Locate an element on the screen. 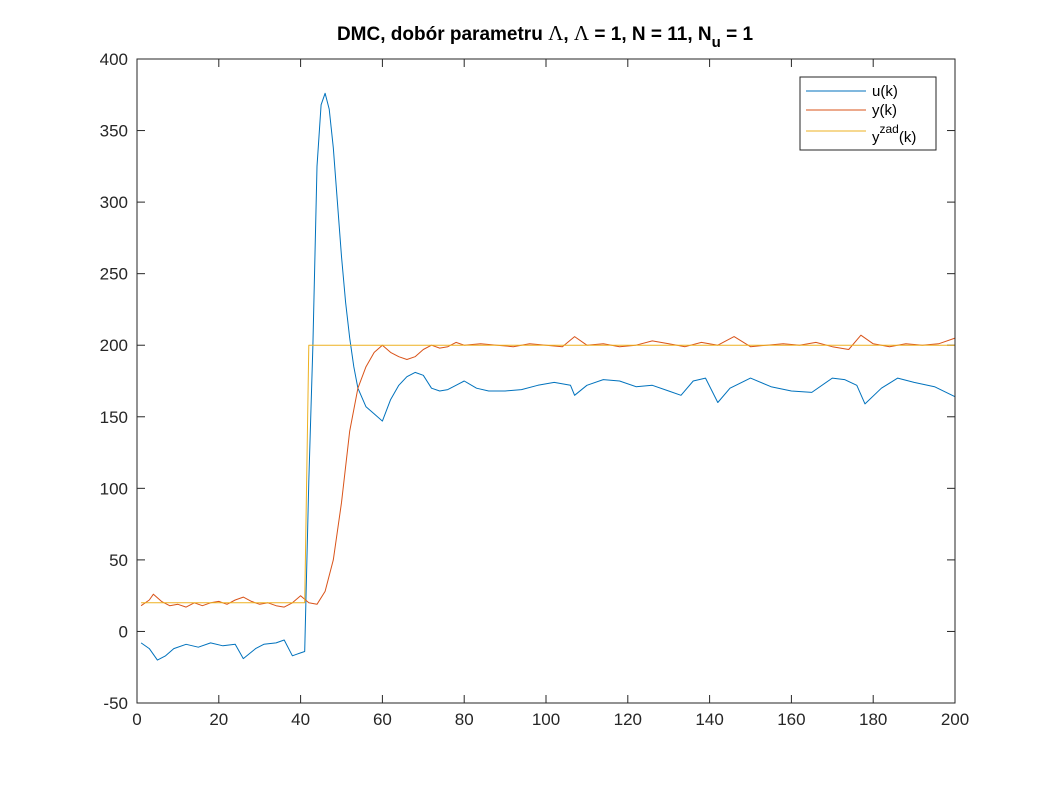  title-lambda-2: Λ is located at coordinates (582, 33).